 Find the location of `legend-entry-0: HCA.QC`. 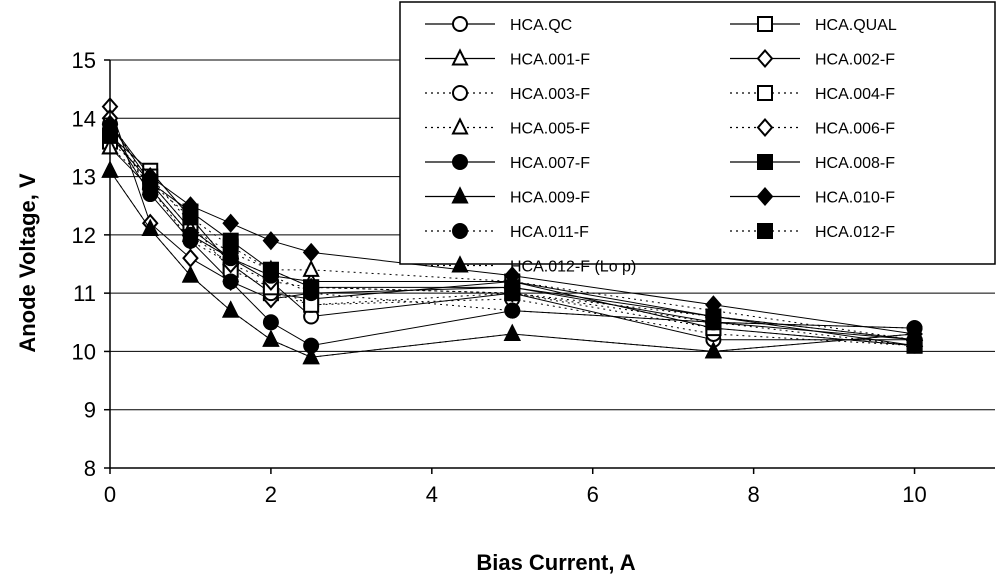

legend-entry-0: HCA.QC is located at coordinates (498, 25).